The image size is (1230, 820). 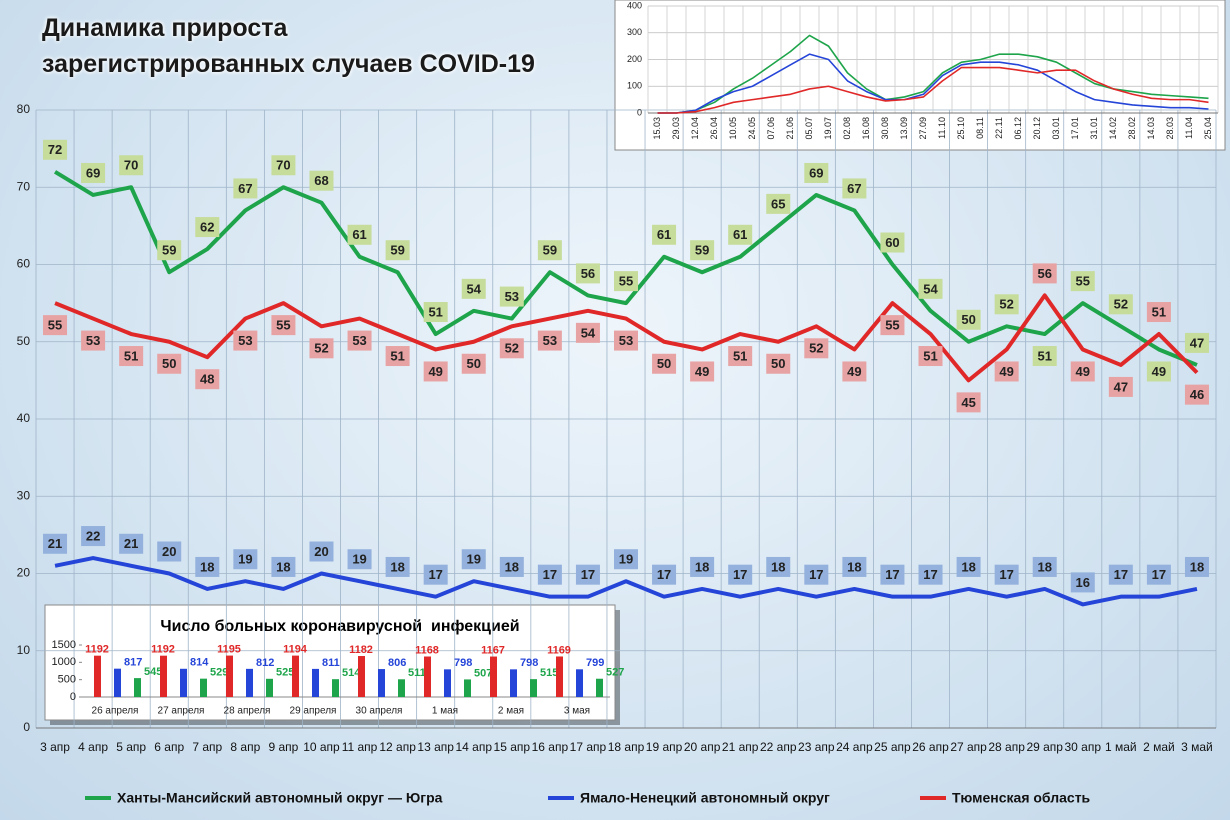 What do you see at coordinates (559, 650) in the screenshot?
I see `data-label: 1169` at bounding box center [559, 650].